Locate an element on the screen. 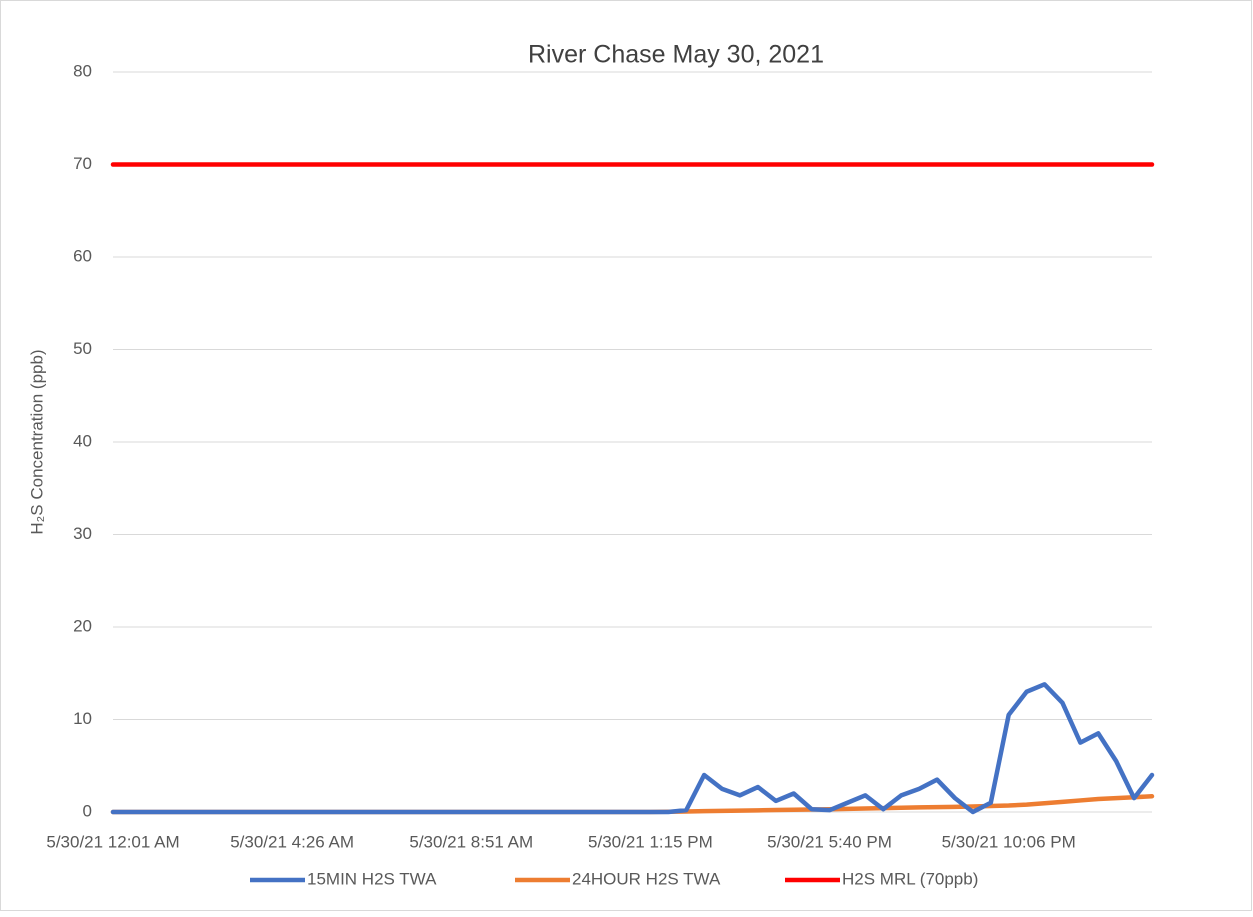 The image size is (1253, 917). y-tick-label: 80 is located at coordinates (82, 70).